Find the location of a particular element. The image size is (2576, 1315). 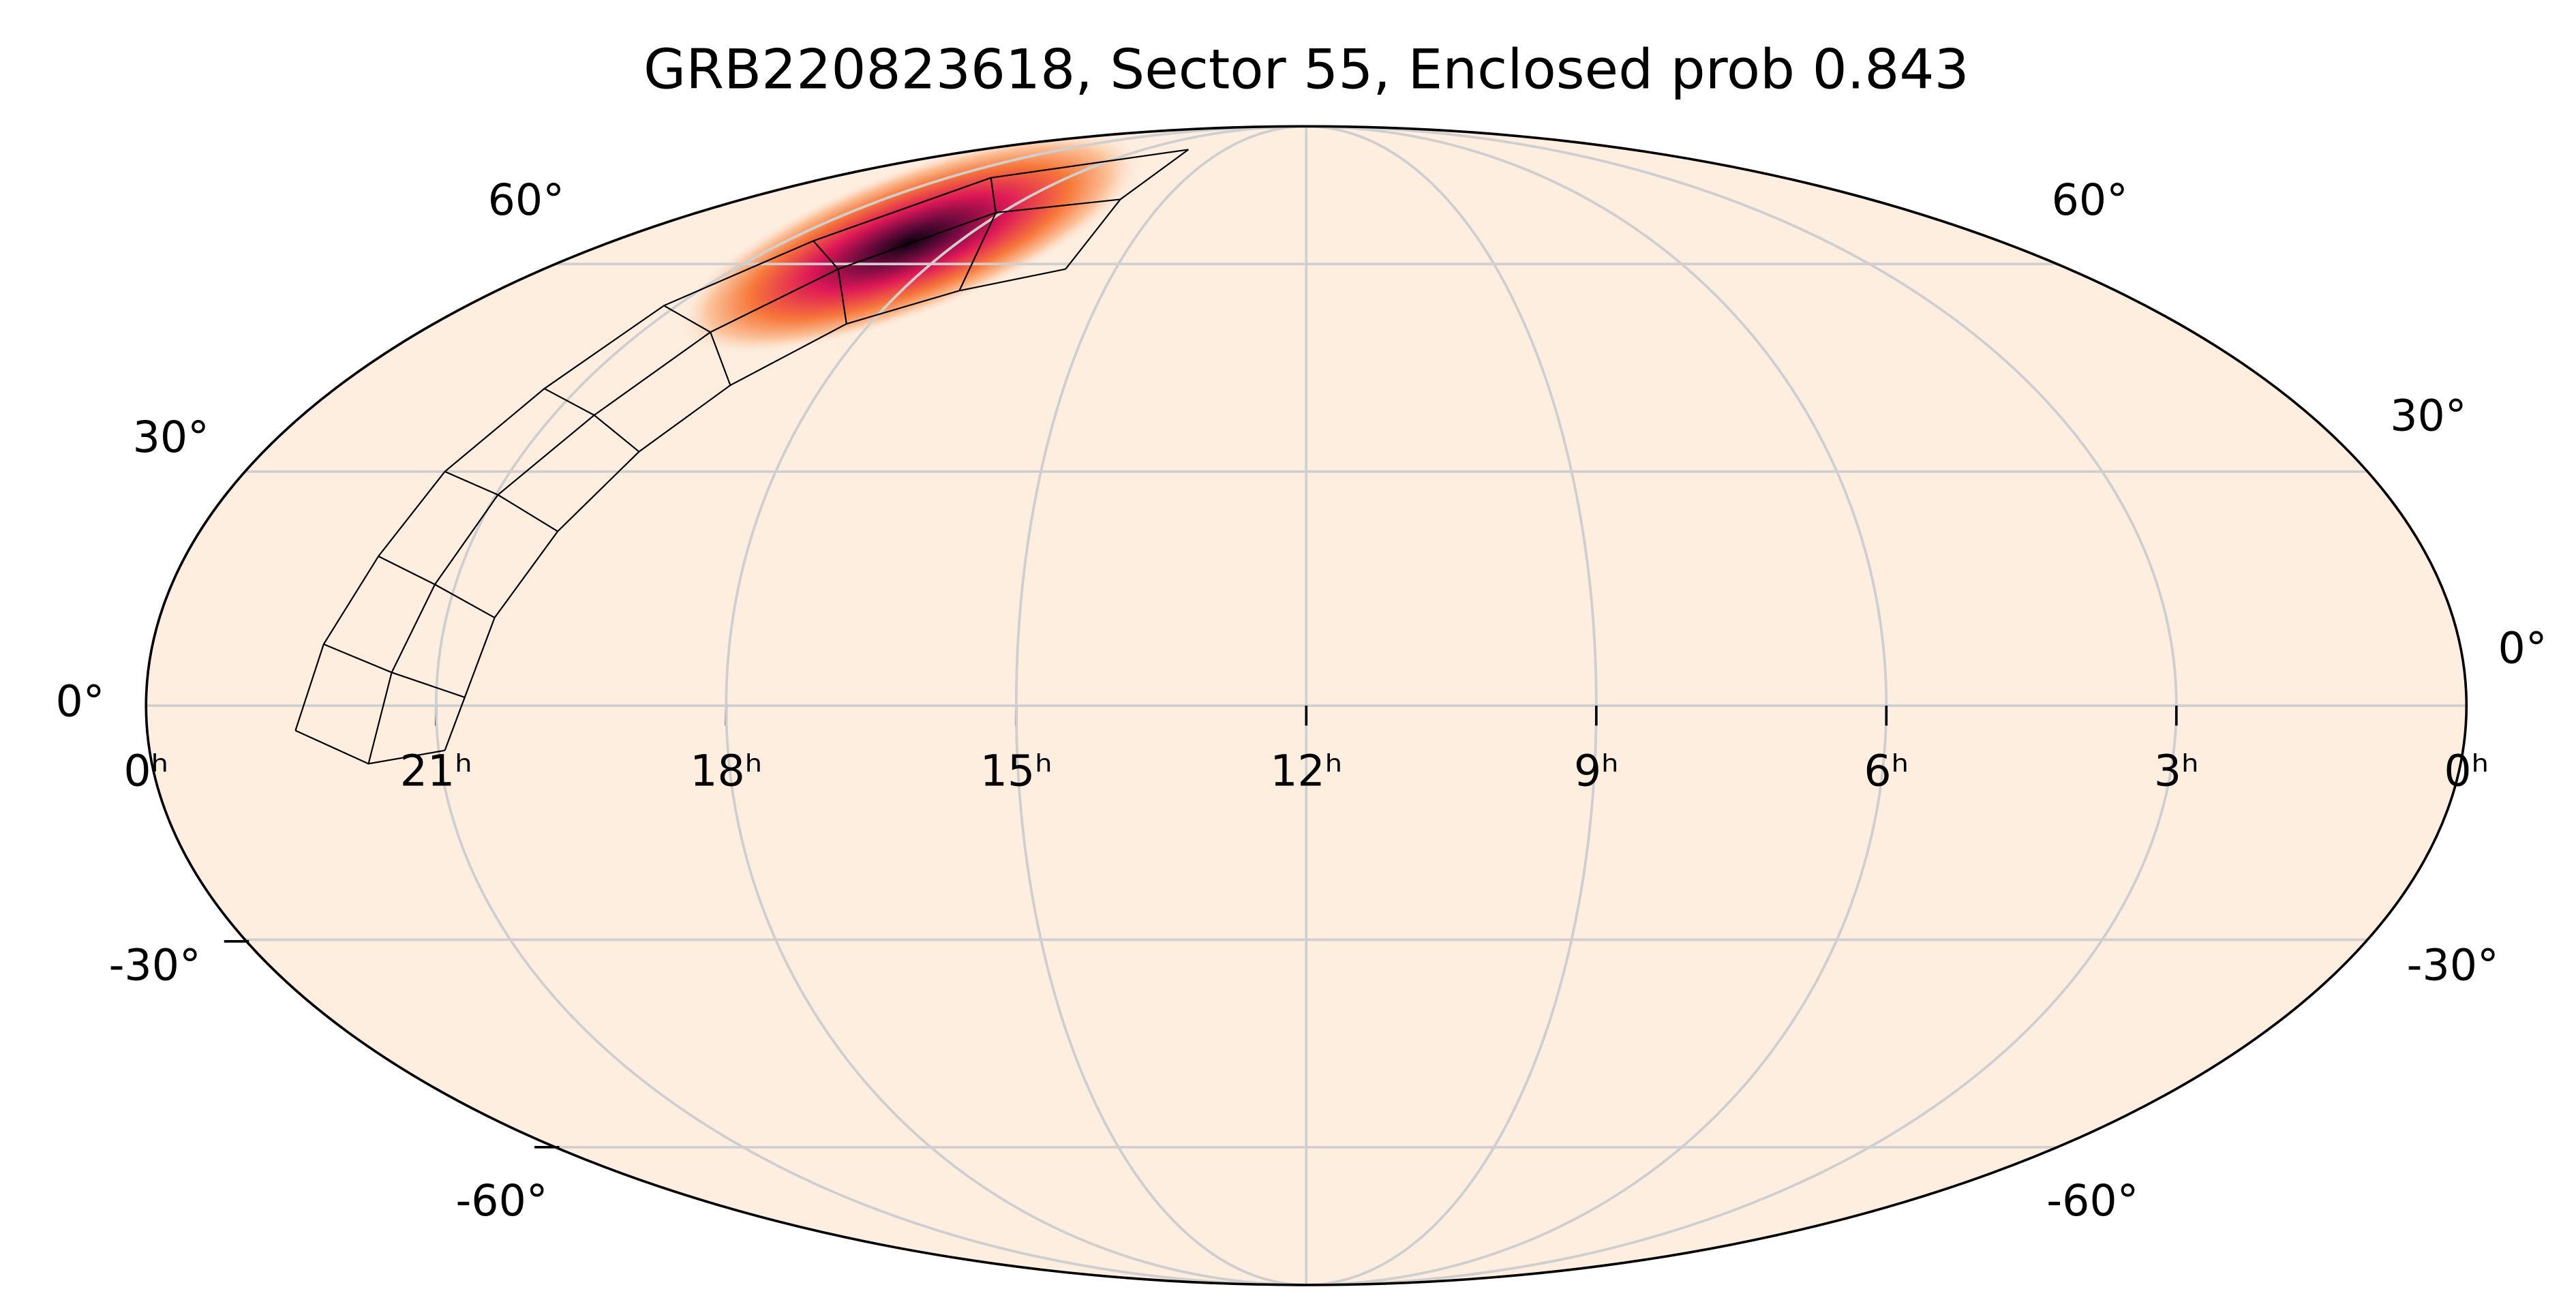

ra-label: 18ʰ is located at coordinates (726, 771).